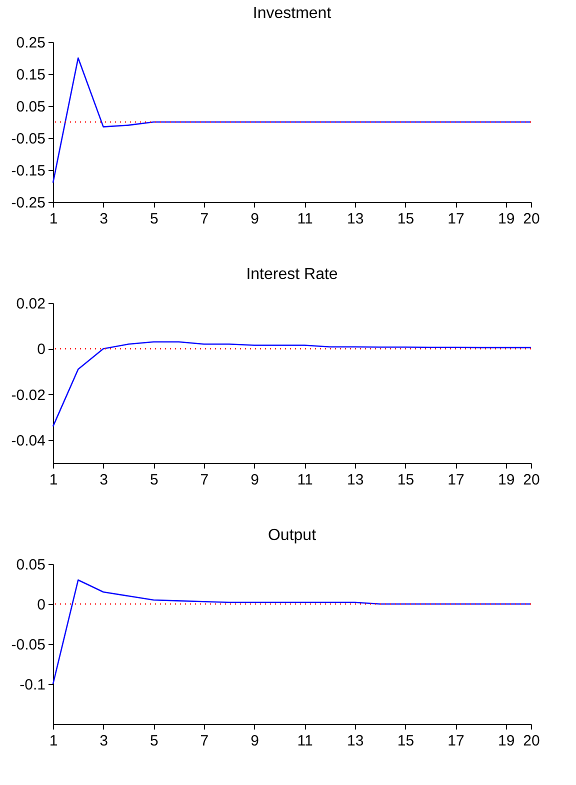 This screenshot has height=785, width=576. Describe the element at coordinates (292, 274) in the screenshot. I see `chart-title: Interest Rate` at that location.